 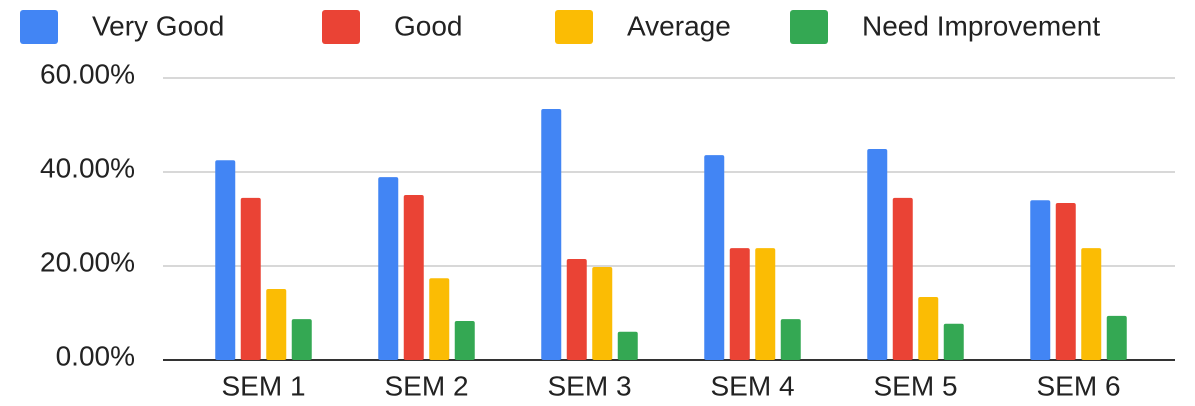 What do you see at coordinates (87, 167) in the screenshot?
I see `y-tick-label: 40.00%` at bounding box center [87, 167].